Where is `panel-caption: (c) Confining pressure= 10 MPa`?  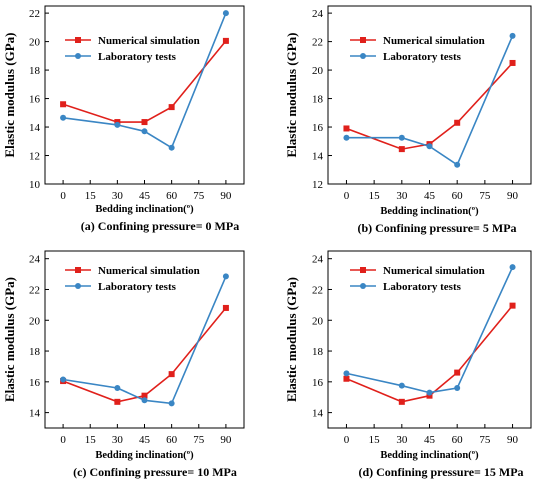
panel-caption: (c) Confining pressure= 10 MPa is located at coordinates (155, 472).